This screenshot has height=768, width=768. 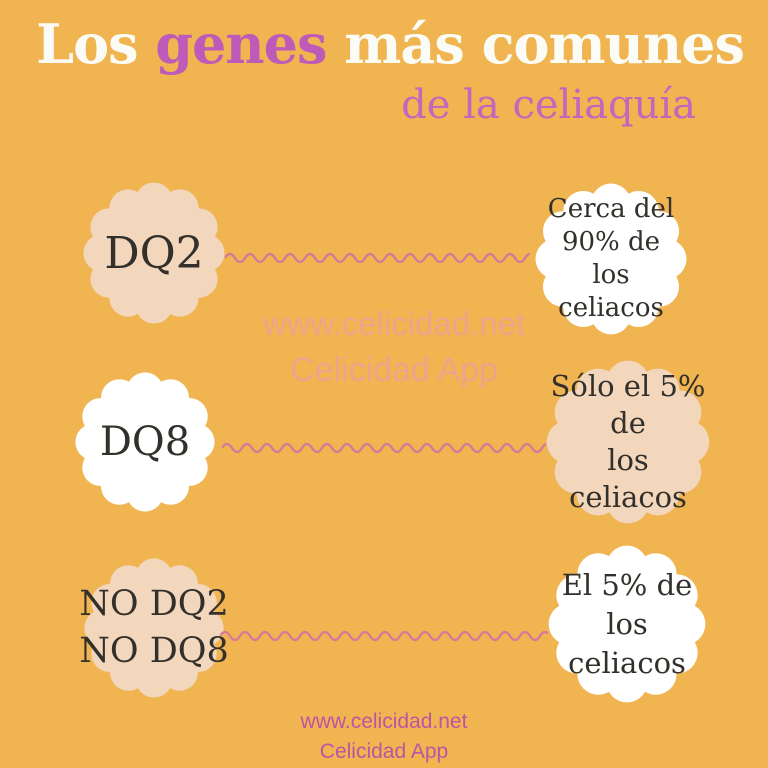 I want to click on page-title: Los genes más comunes, so click(x=387, y=44).